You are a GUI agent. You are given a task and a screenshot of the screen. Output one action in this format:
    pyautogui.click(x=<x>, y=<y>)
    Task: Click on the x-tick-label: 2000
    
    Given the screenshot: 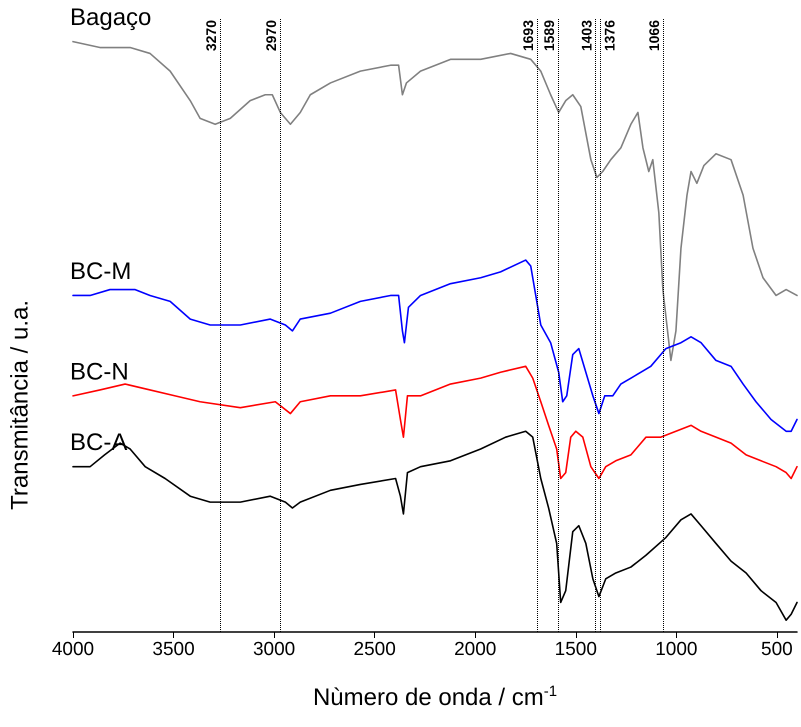 What is the action you would take?
    pyautogui.click(x=475, y=649)
    